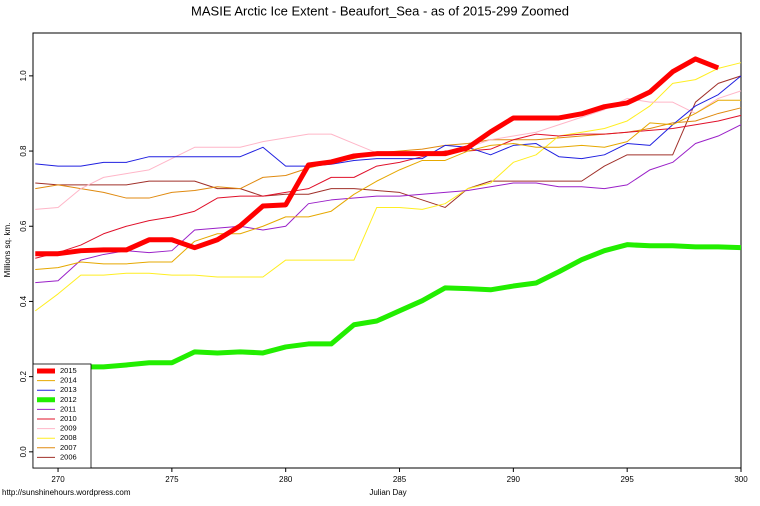 This screenshot has width=760, height=506. Describe the element at coordinates (23, 301) in the screenshot. I see `y-tick-label: 0.4` at that location.